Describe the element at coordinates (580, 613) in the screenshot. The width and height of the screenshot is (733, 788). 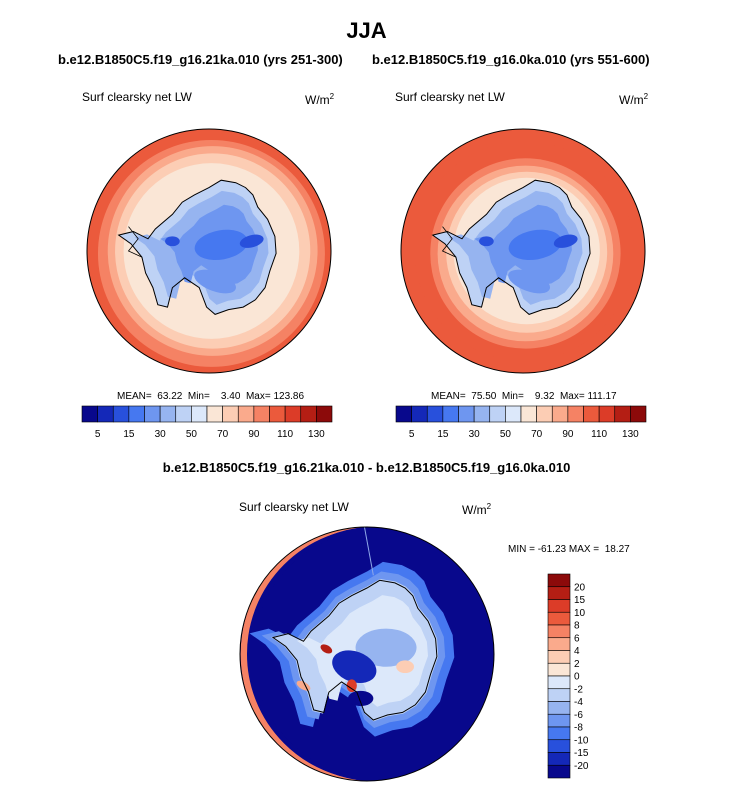
I see `colorbar-tick-label: 10` at that location.